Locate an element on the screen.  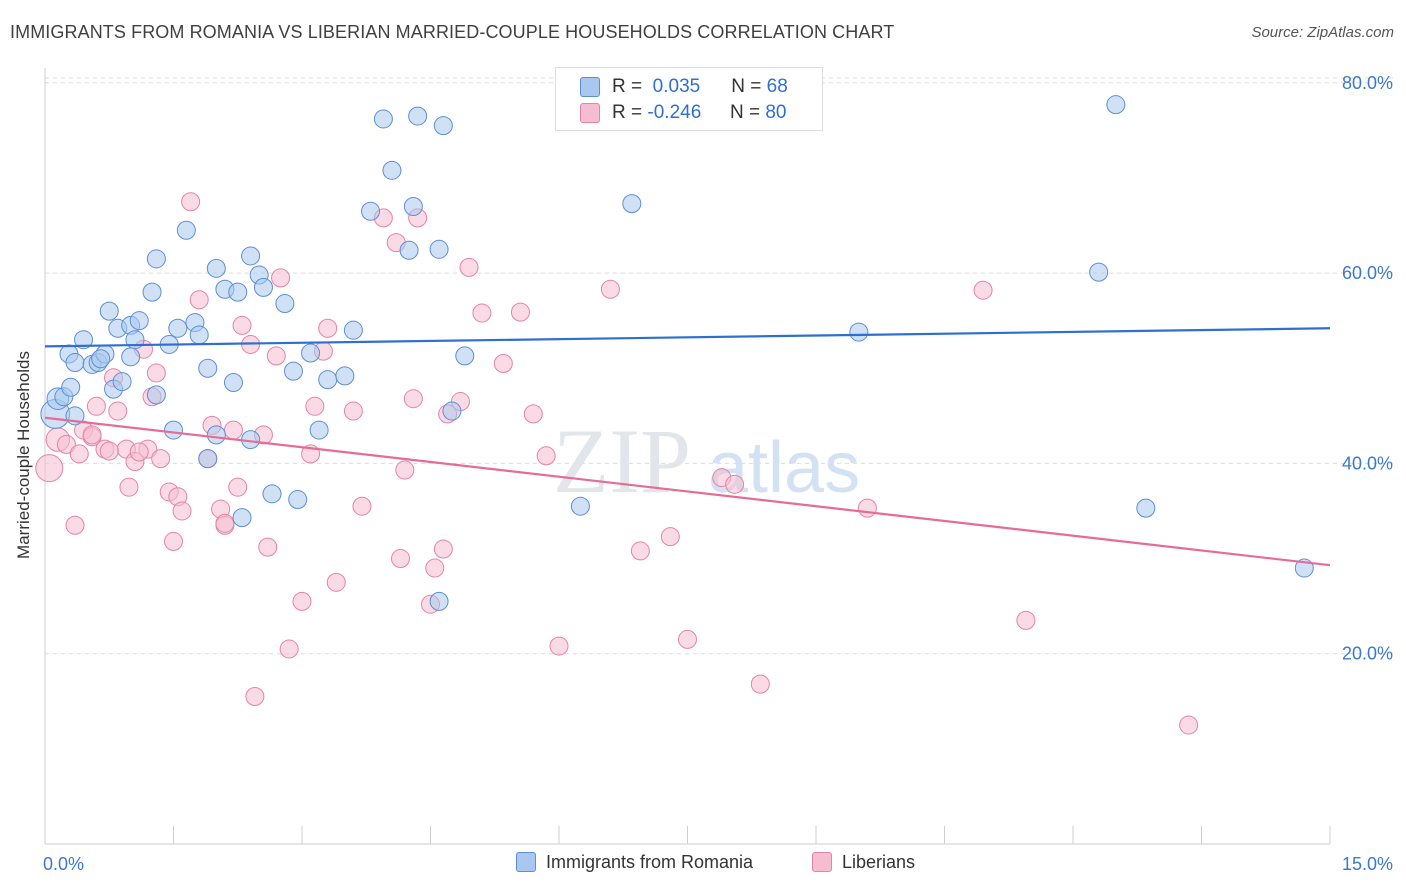
x-tick-label: 0.0% is located at coordinates (63, 864).